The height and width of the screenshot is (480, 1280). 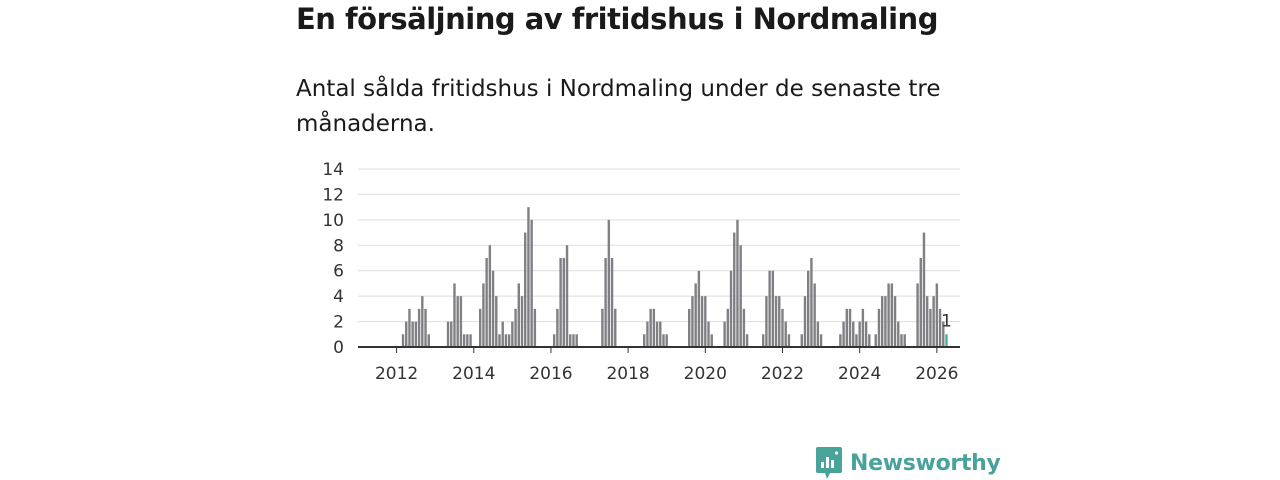 I want to click on x-tick-label: 2012, so click(x=396, y=374).